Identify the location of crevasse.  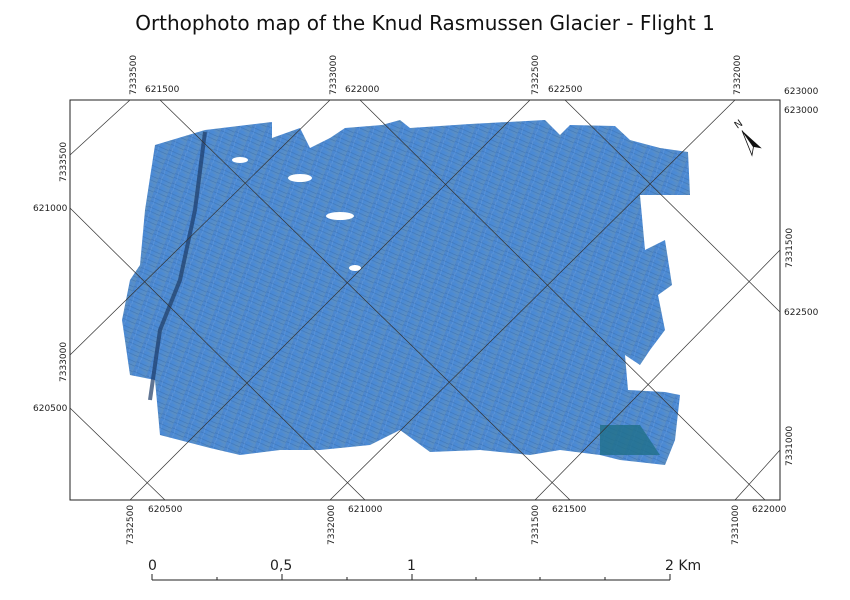
(177, 266).